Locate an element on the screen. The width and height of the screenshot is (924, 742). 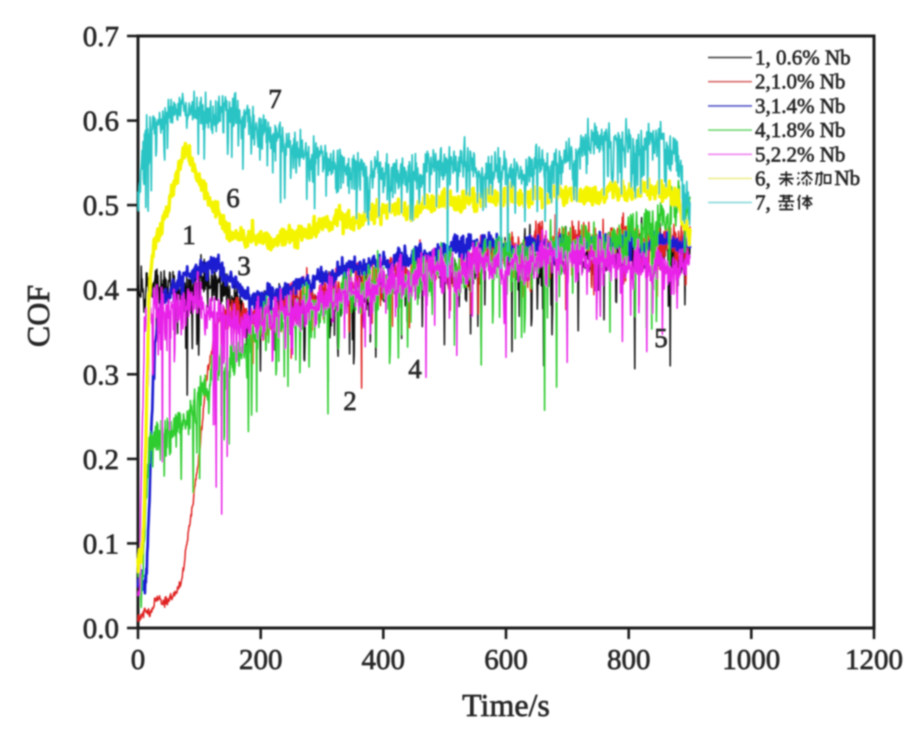
svg-text: 6, is located at coordinates (763, 179).